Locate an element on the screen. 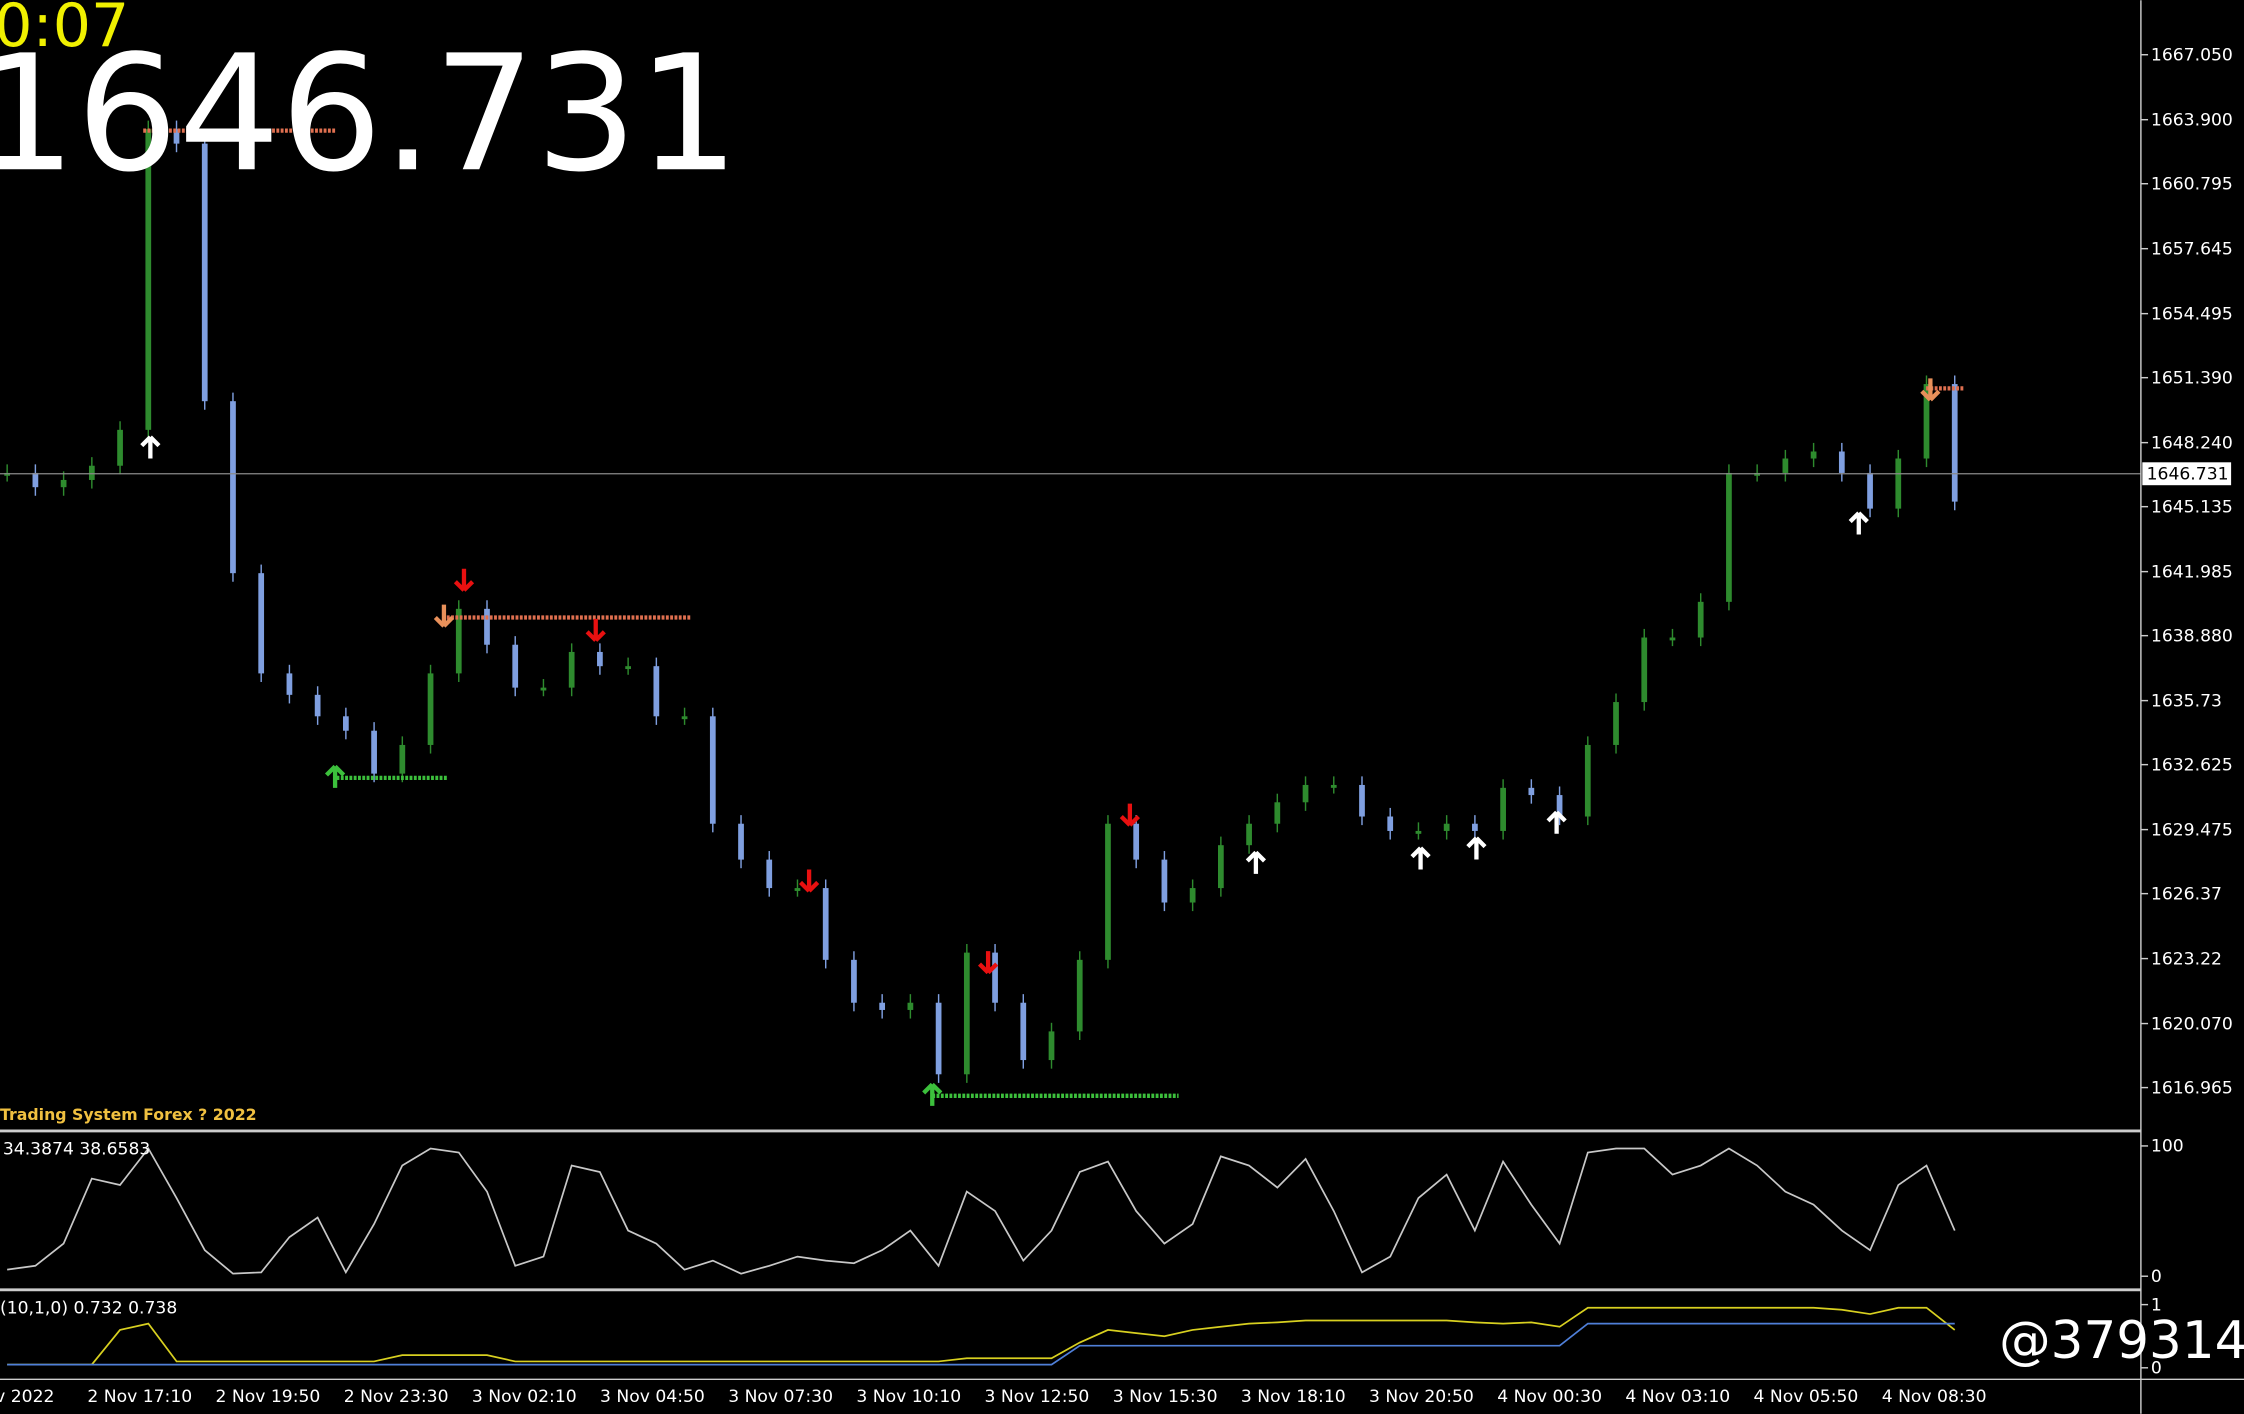  y-tick-label: 1632.625 is located at coordinates (2192, 765).